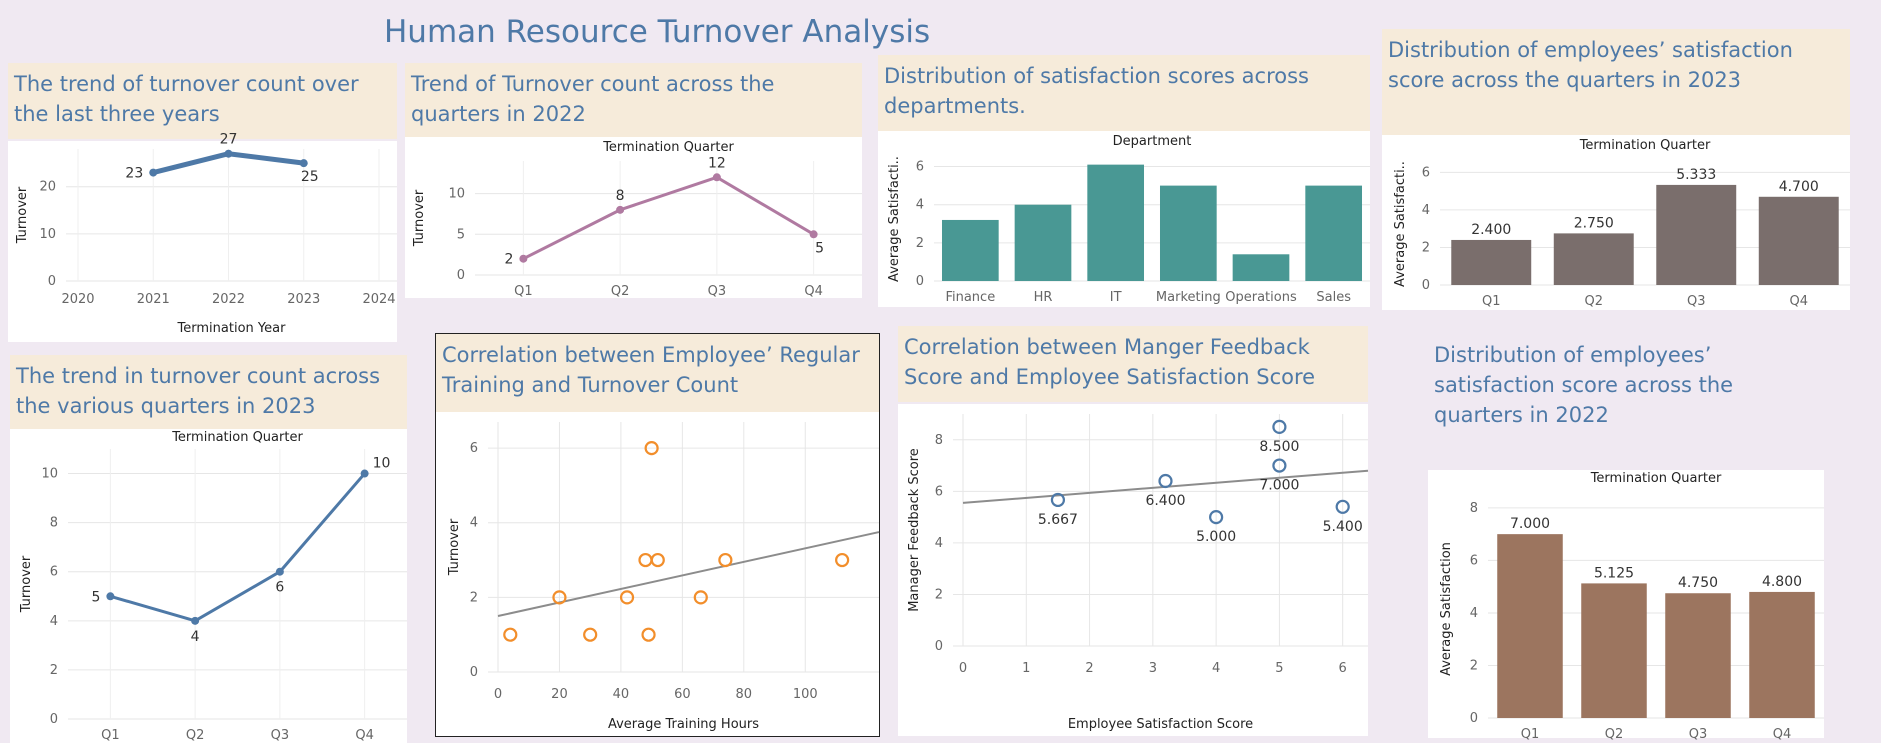 This screenshot has height=743, width=1881. Describe the element at coordinates (228, 299) in the screenshot. I see `x-tick-label: 2022` at that location.